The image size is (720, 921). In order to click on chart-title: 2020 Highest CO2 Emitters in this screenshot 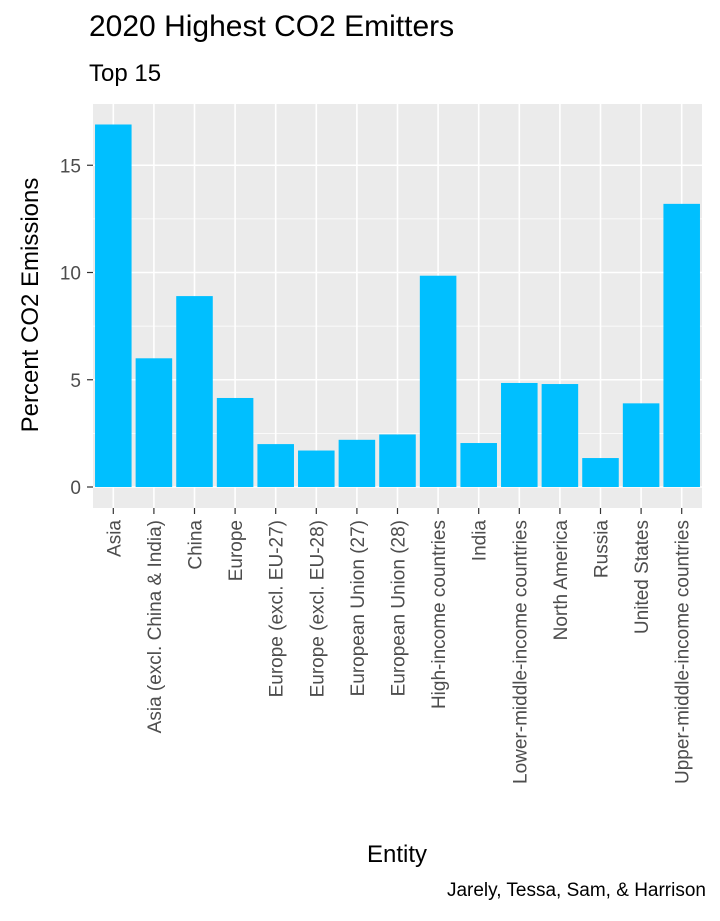, I will do `click(272, 26)`.